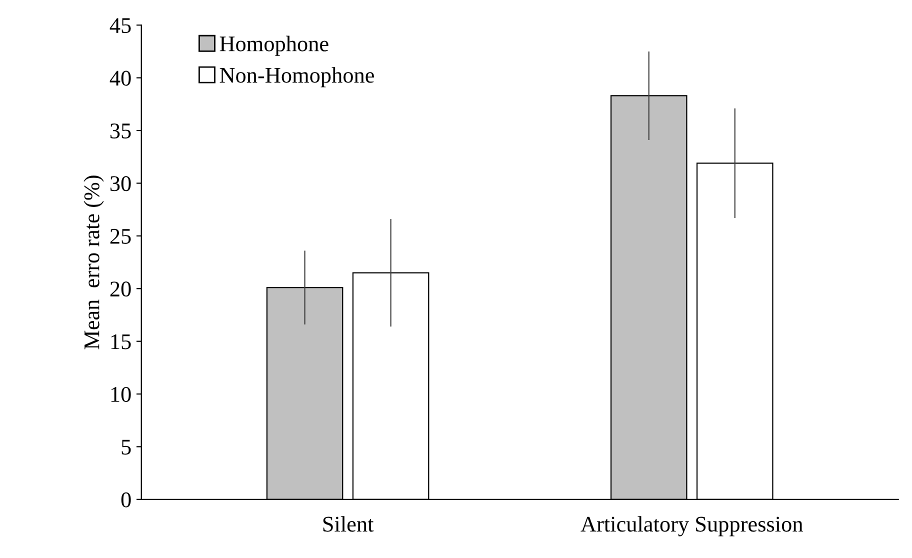  Describe the element at coordinates (691, 526) in the screenshot. I see `x-tick-label: Articulatory Suppression` at that location.